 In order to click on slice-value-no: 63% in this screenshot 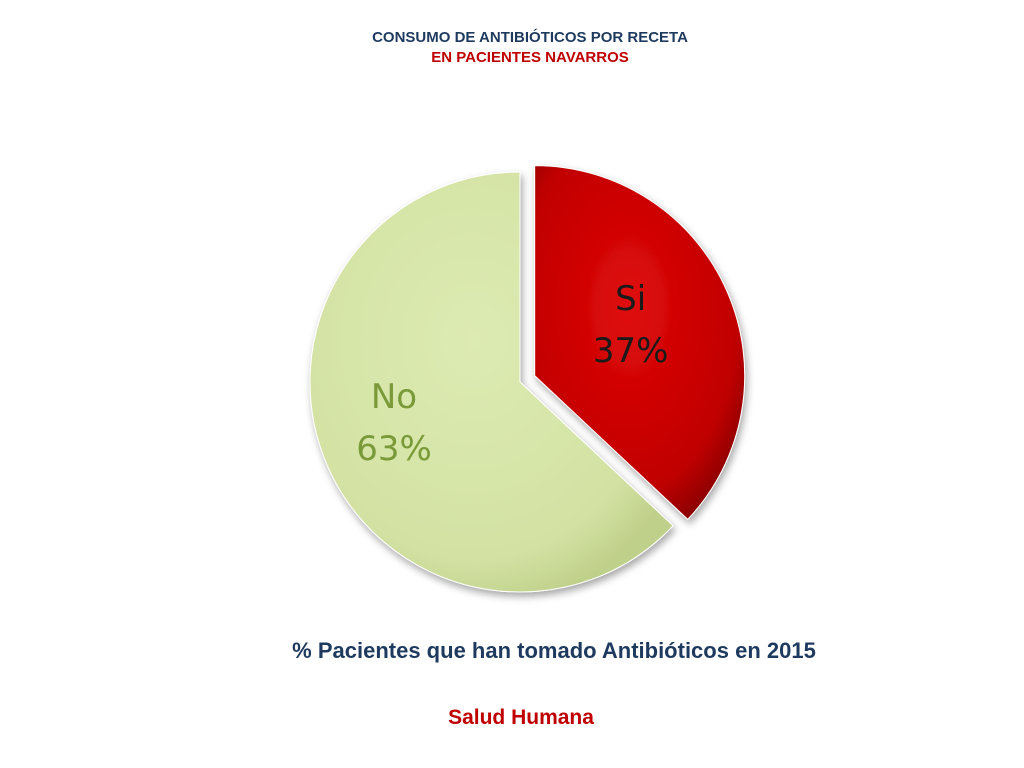, I will do `click(394, 449)`.